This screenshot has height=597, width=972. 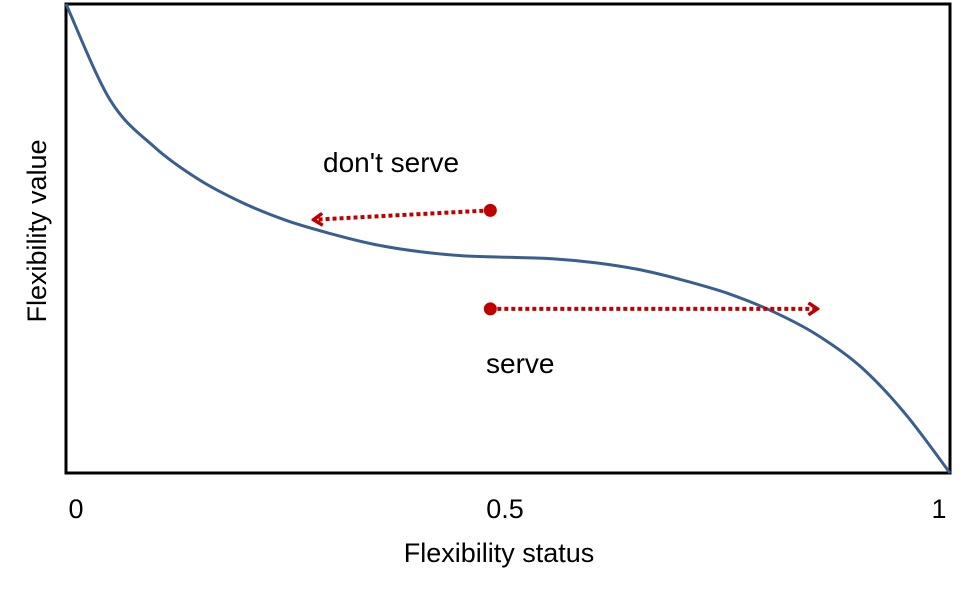 I want to click on x-tick-label: 0.5, so click(x=505, y=509).